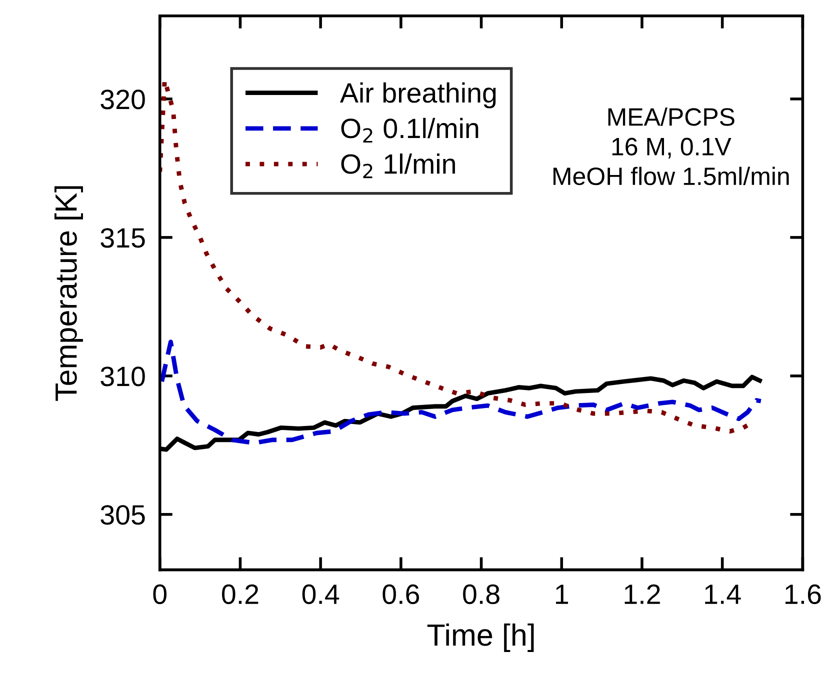  I want to click on legend-label: Air breathing, so click(418, 95).